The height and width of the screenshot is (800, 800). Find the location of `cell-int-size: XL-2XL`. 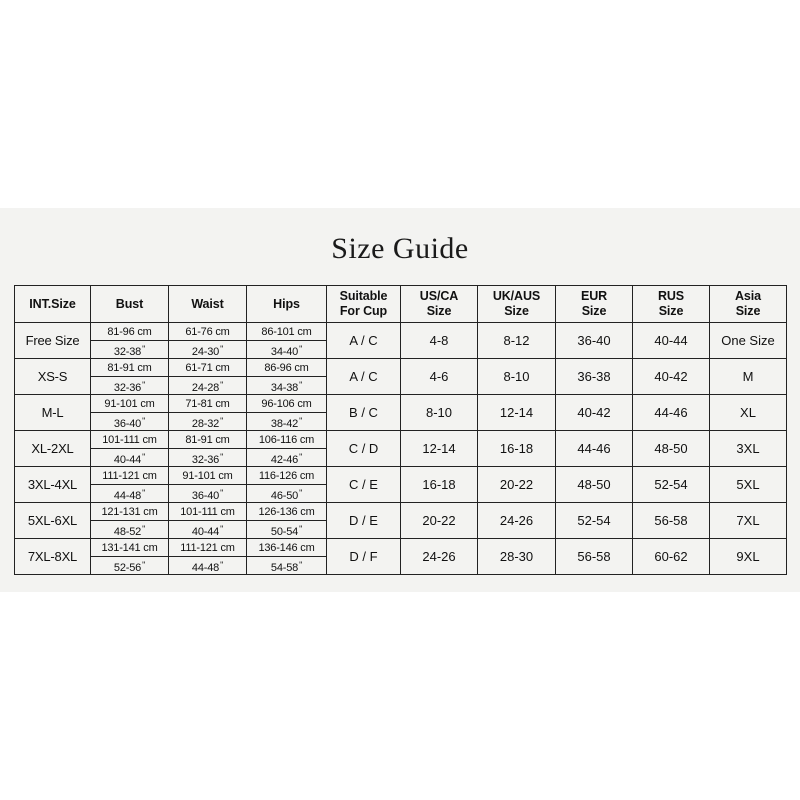

cell-int-size: XL-2XL is located at coordinates (52, 448).